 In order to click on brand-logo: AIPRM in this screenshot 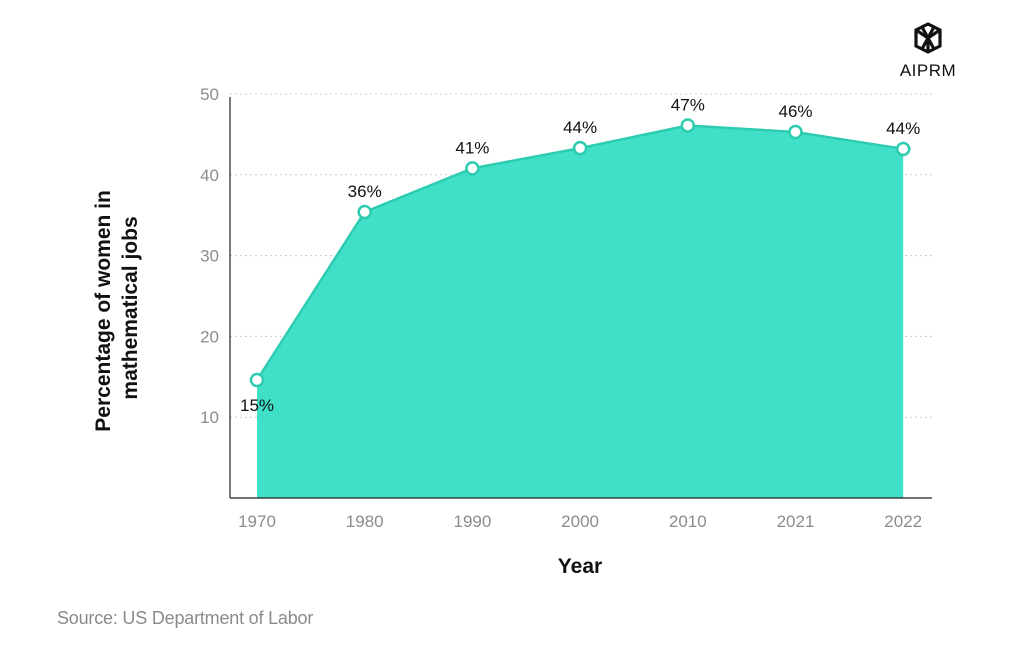, I will do `click(928, 51)`.